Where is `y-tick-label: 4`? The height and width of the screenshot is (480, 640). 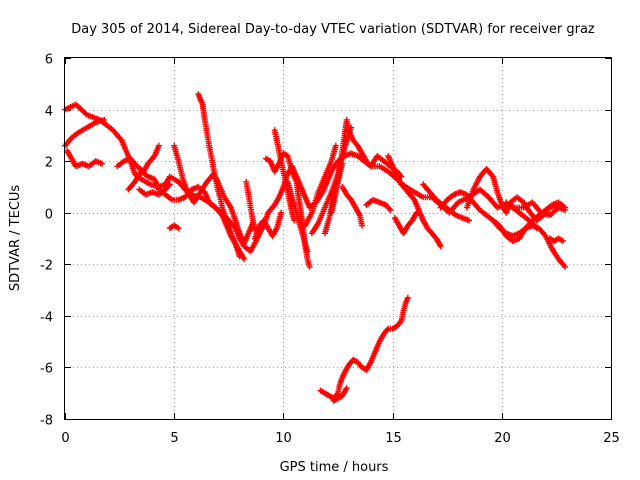 y-tick-label: 4 is located at coordinates (49, 112).